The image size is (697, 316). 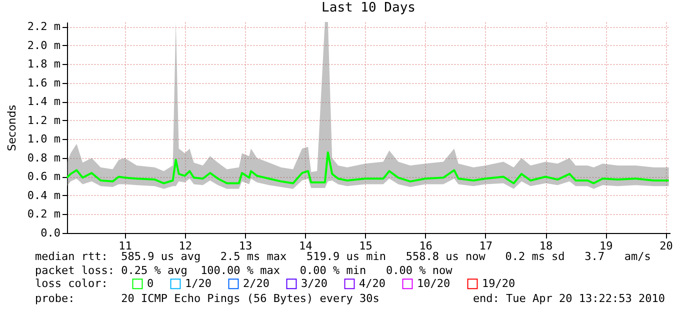 I want to click on y-tick-label: 1.4 m, so click(x=44, y=101).